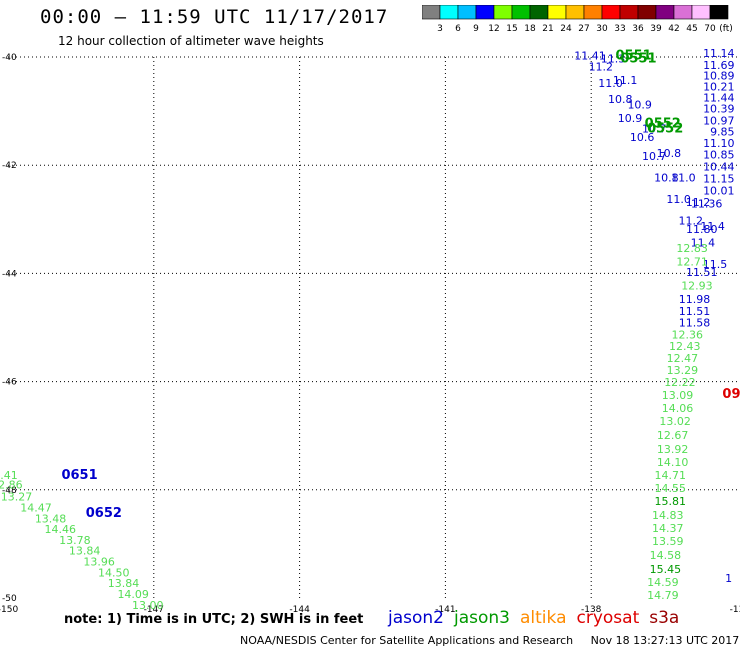  Describe the element at coordinates (566, 29) in the screenshot. I see `colorbar-tick-label: 24` at that location.